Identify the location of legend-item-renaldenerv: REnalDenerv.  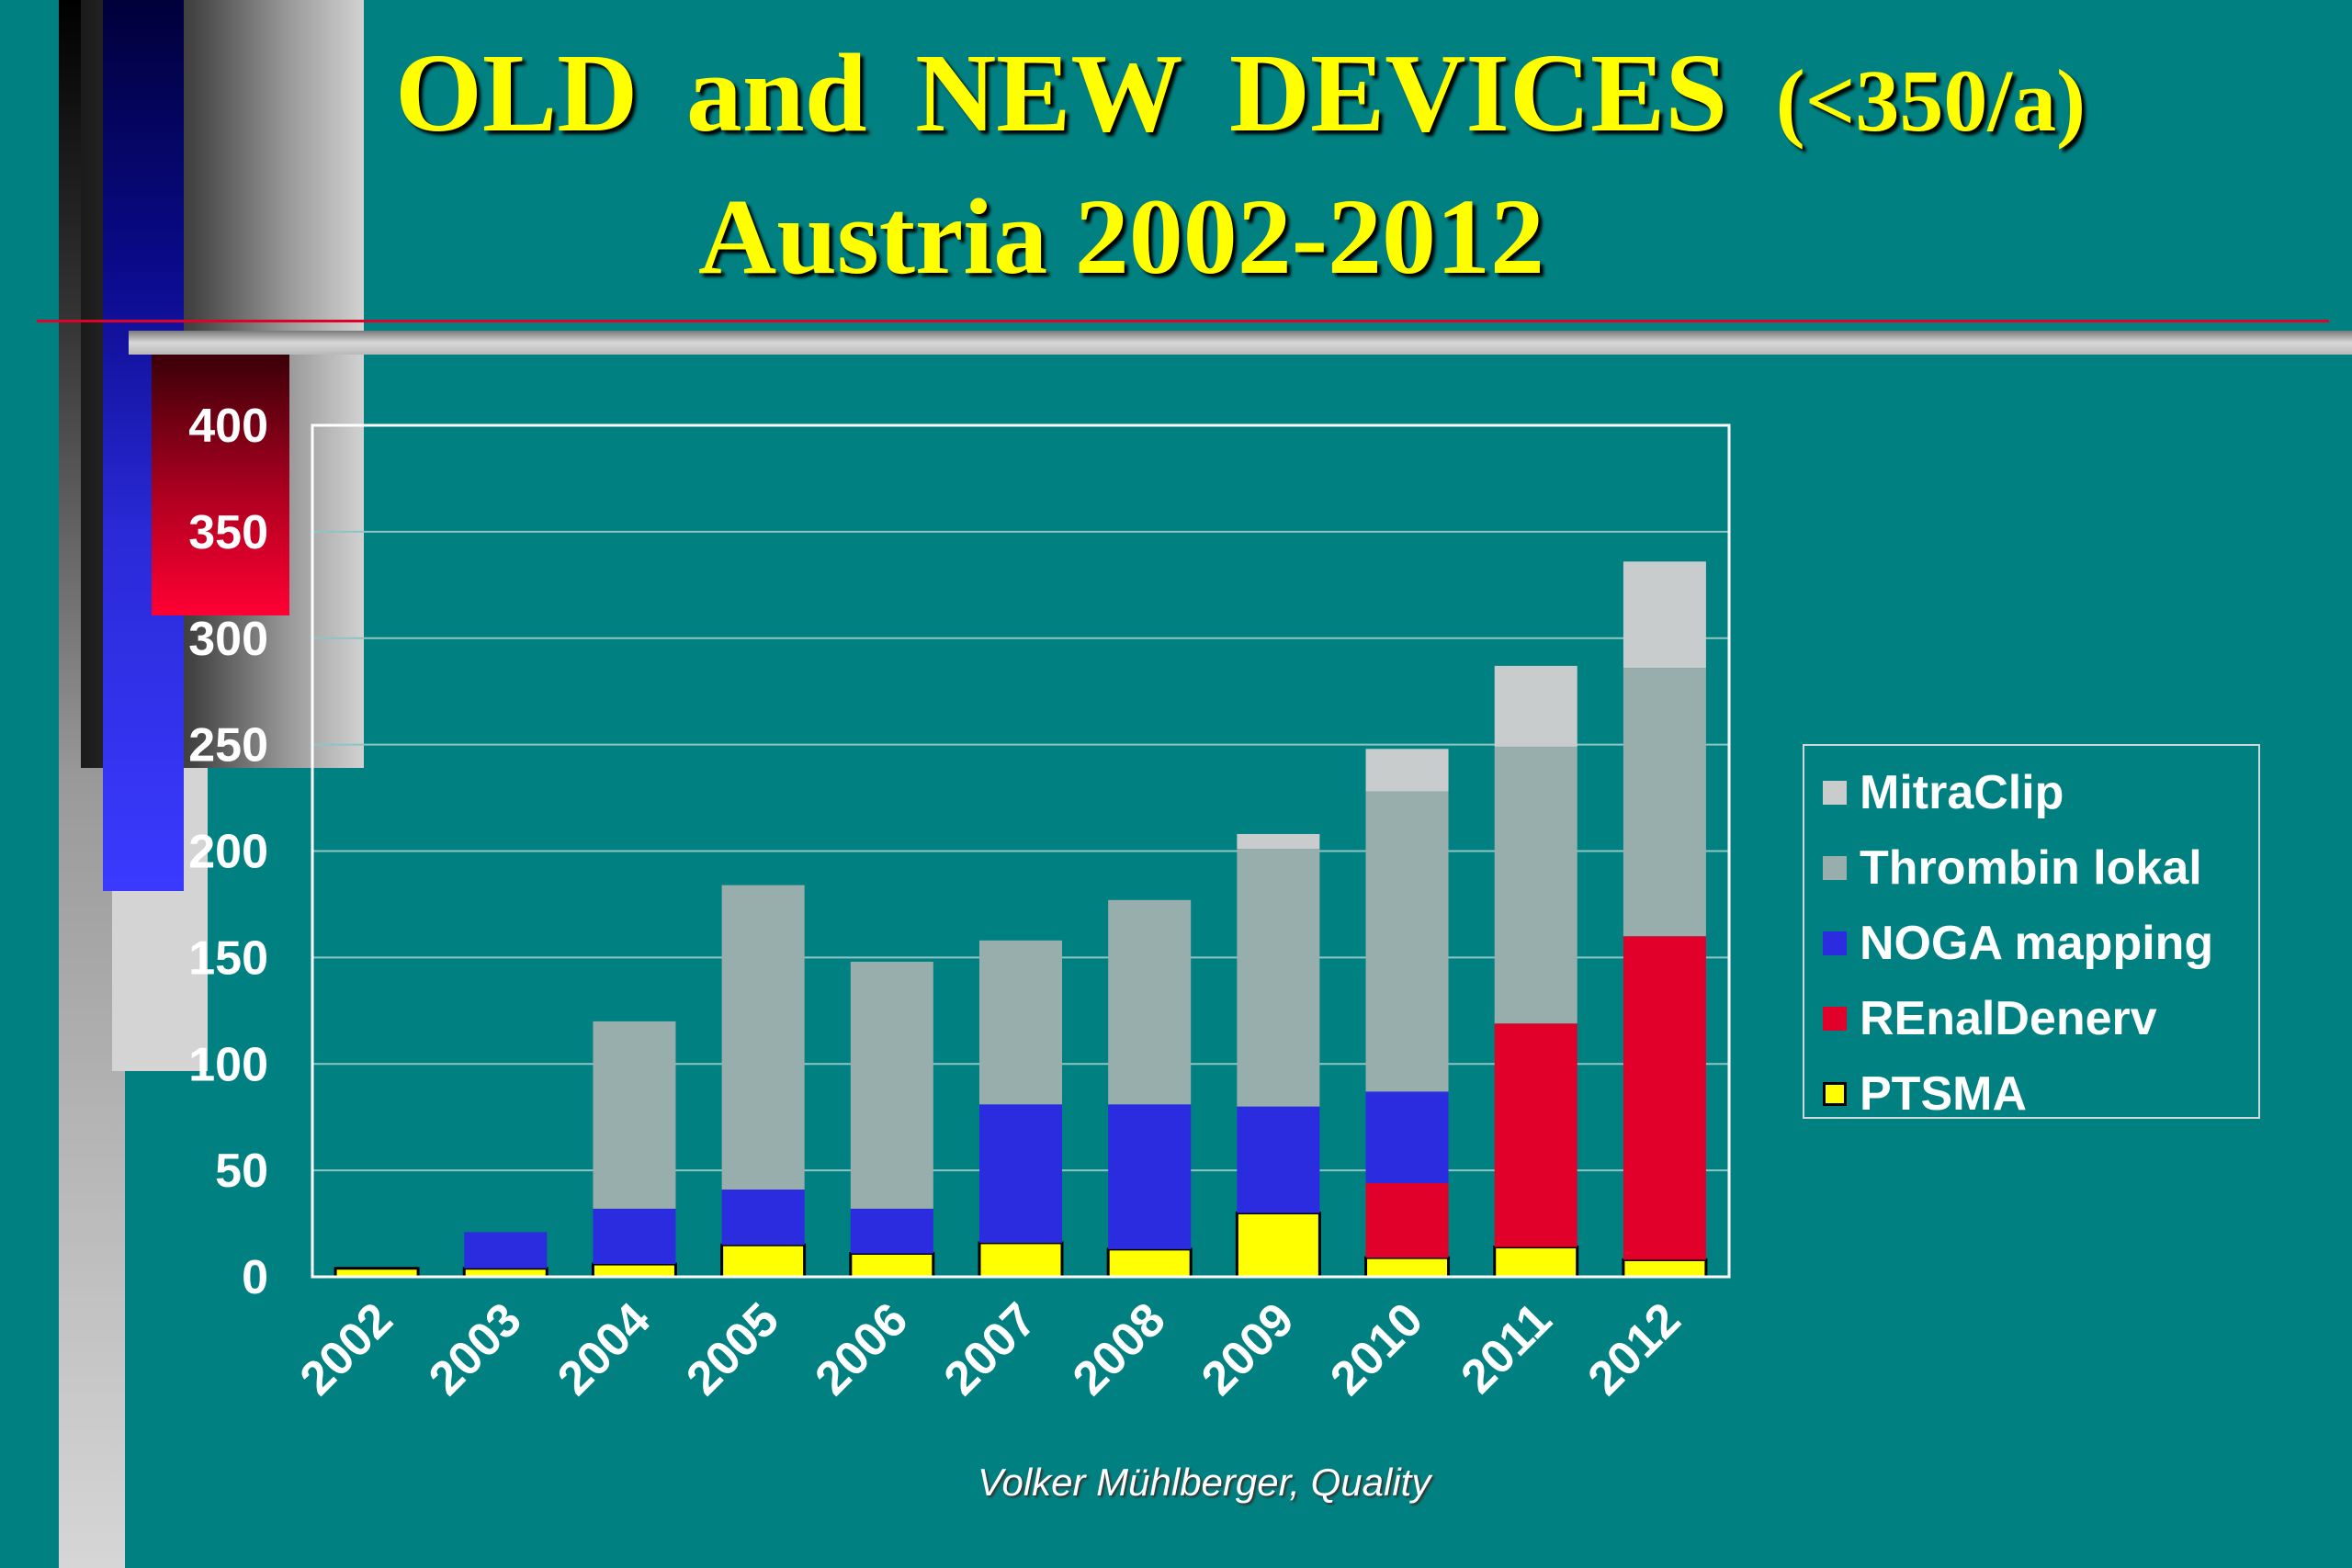
(2031, 1019).